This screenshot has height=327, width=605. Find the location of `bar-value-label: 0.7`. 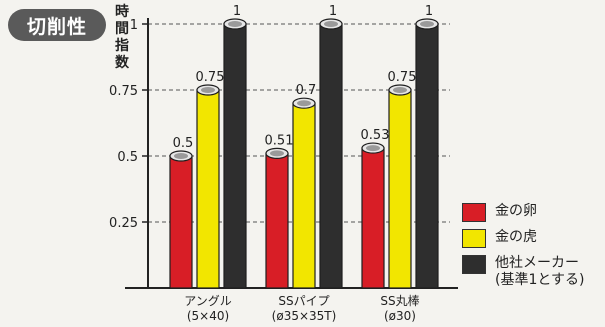

bar-value-label: 0.7 is located at coordinates (306, 90).